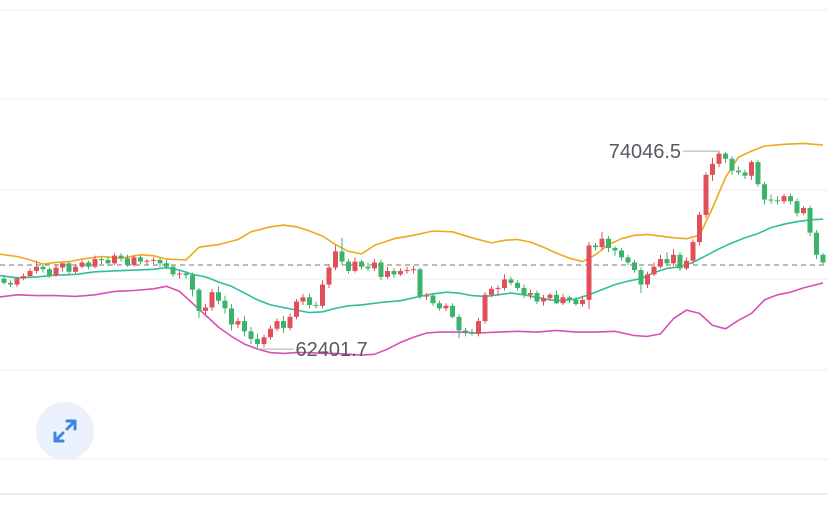  Describe the element at coordinates (332, 350) in the screenshot. I see `low-price-label: 62401.7` at that location.